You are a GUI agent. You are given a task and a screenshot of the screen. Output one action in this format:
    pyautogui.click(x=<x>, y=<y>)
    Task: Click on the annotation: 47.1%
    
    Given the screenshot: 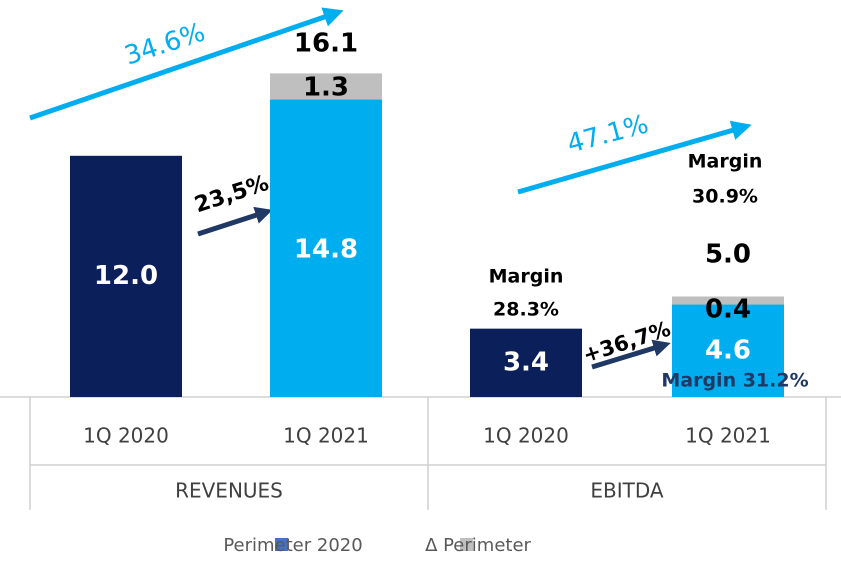 What is the action you would take?
    pyautogui.click(x=608, y=134)
    